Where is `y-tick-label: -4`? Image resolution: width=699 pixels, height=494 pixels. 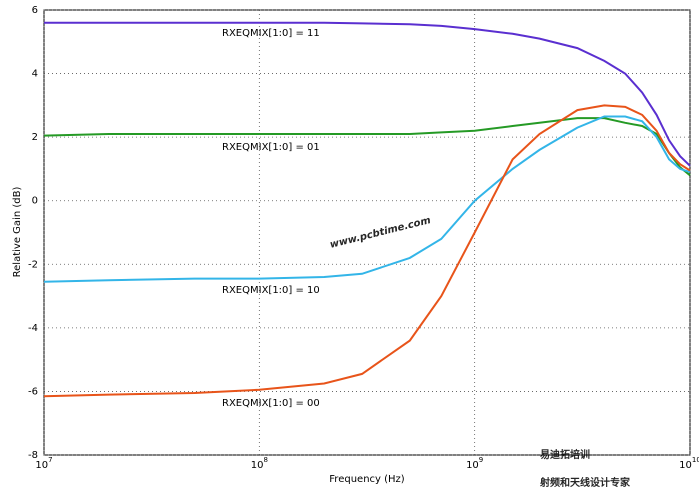 y-tick-label: -4 is located at coordinates (33, 328).